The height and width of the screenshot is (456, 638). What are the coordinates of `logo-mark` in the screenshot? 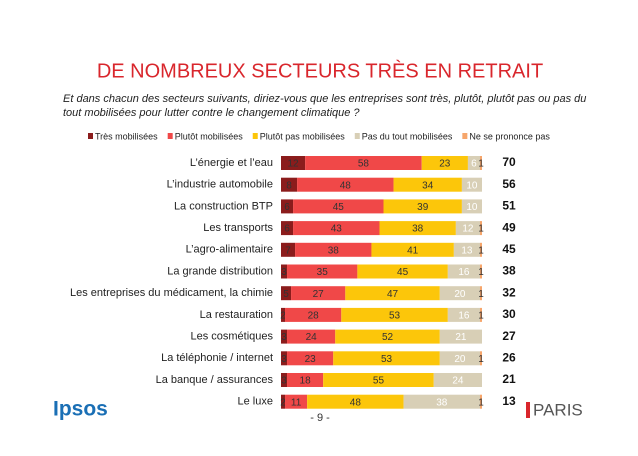 It's located at (528, 410).